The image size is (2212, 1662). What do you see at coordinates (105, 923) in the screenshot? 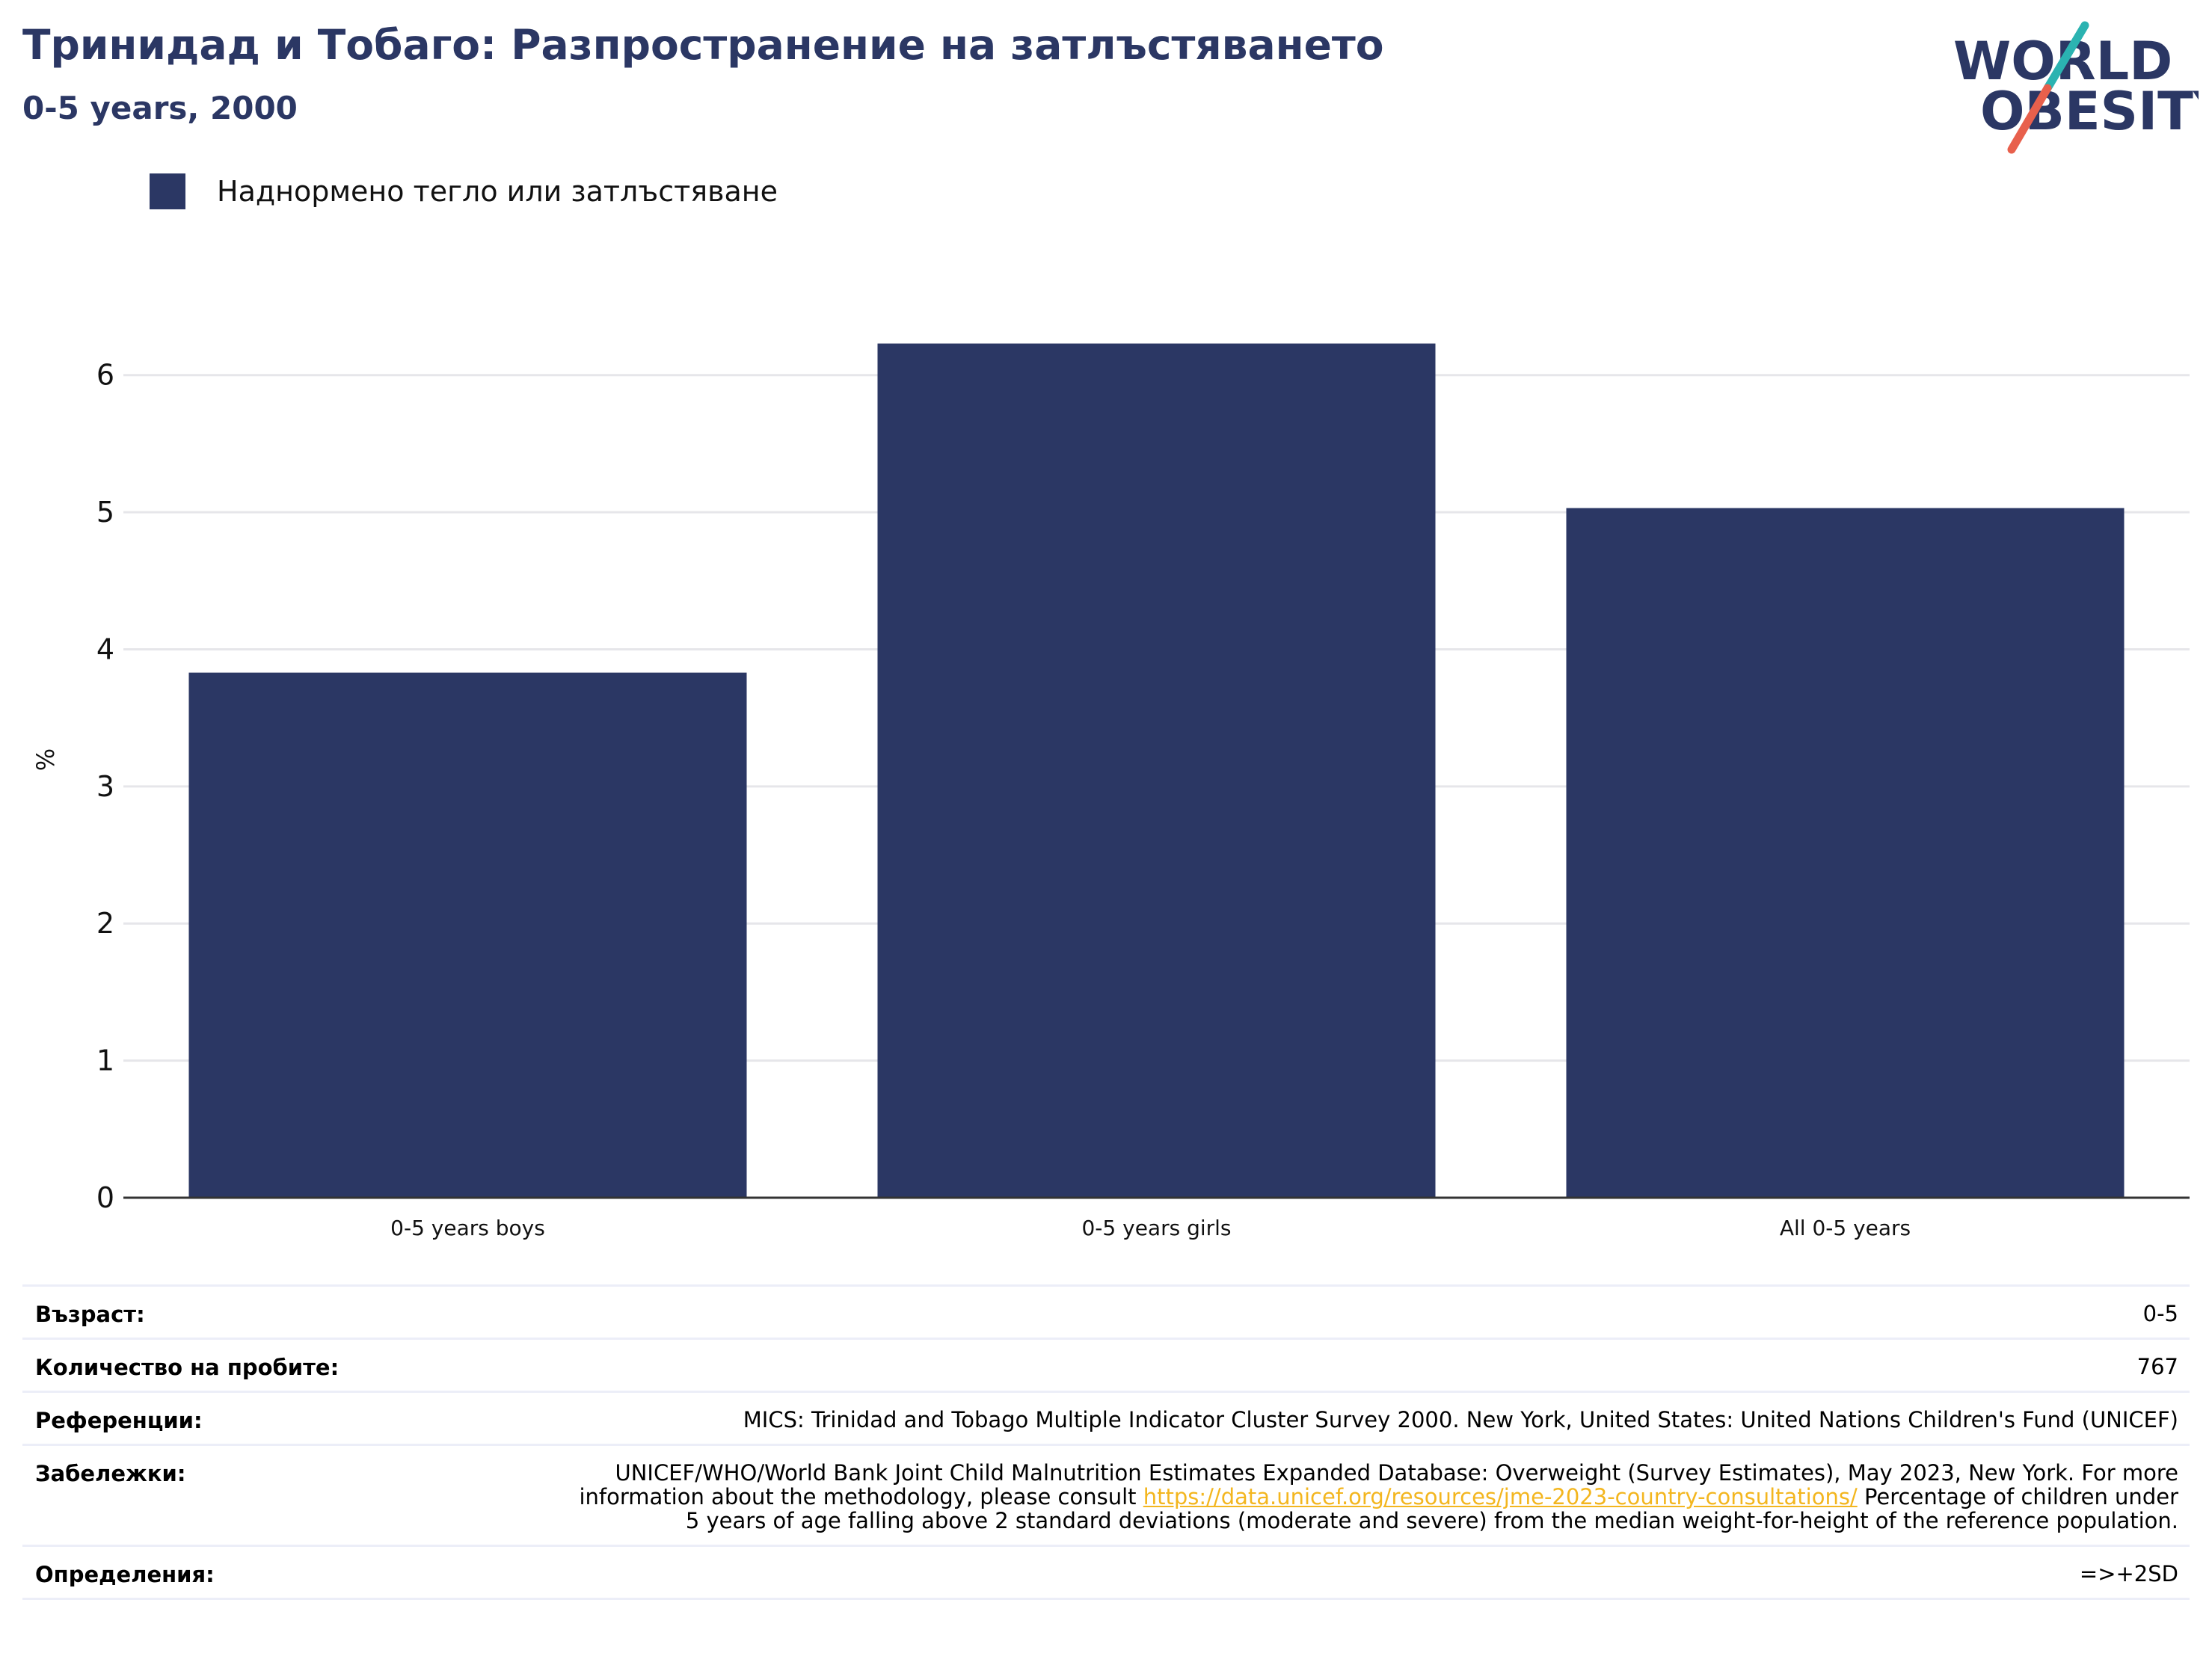
I see `y-tick-label: 2` at bounding box center [105, 923].